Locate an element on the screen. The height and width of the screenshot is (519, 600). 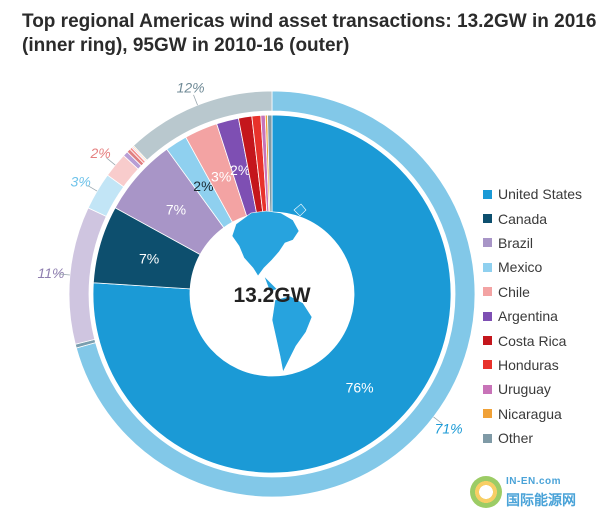
legend-item-united-states: United States is located at coordinates (532, 194).